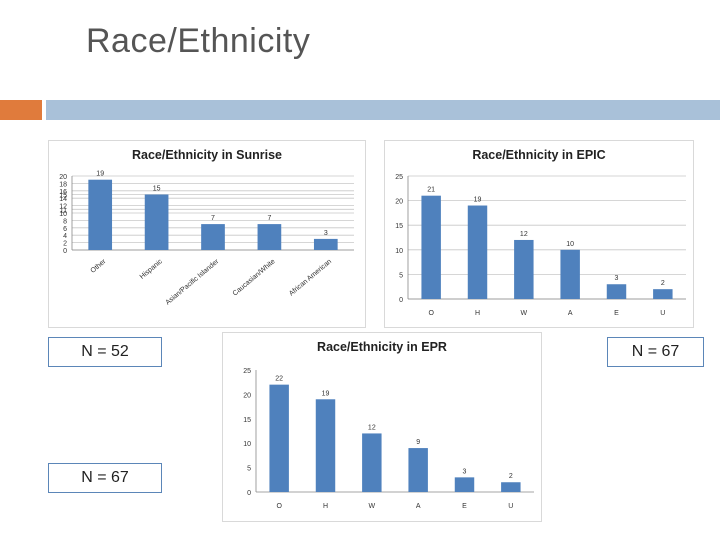  What do you see at coordinates (617, 278) in the screenshot?
I see `epic-data-label: 3` at bounding box center [617, 278].